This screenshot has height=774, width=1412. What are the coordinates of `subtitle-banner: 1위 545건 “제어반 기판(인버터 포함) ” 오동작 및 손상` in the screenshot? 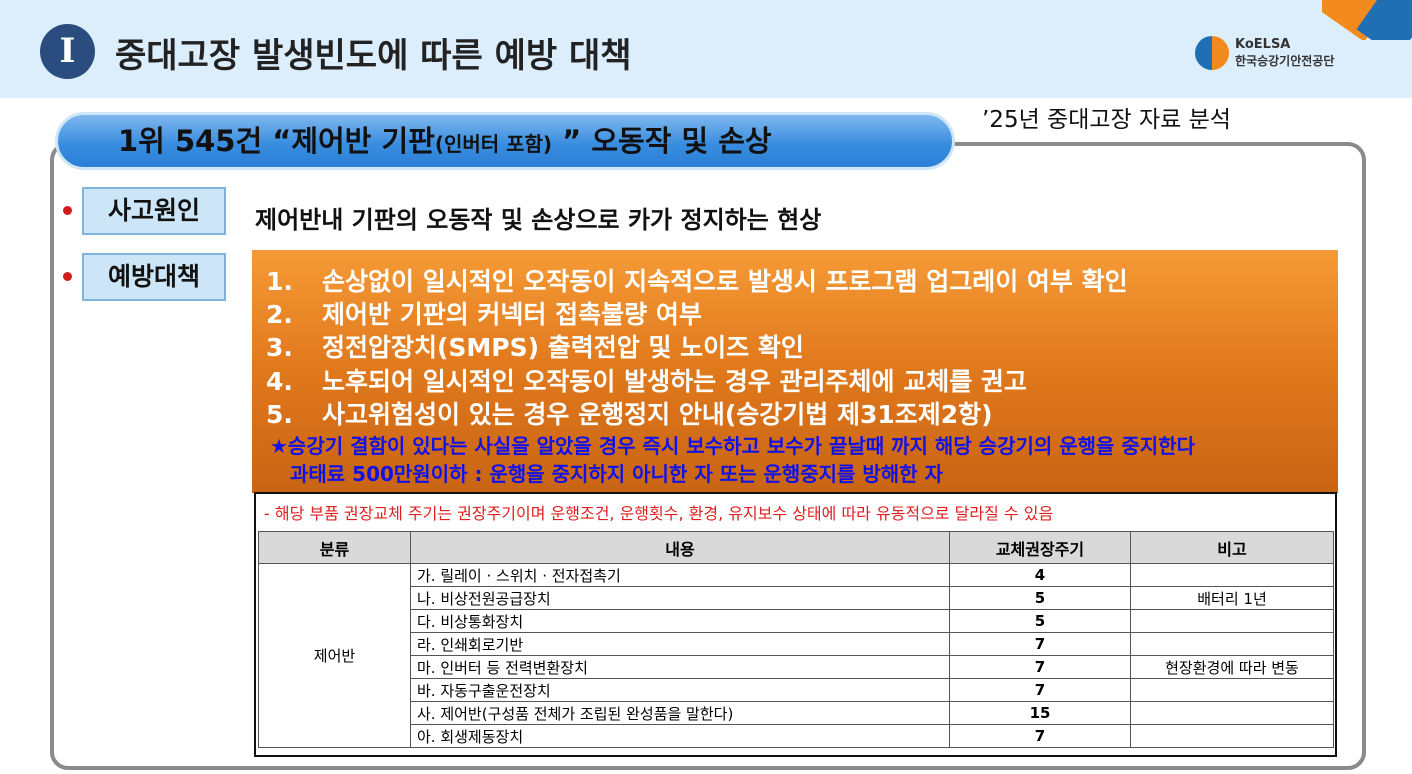 It's located at (505, 141).